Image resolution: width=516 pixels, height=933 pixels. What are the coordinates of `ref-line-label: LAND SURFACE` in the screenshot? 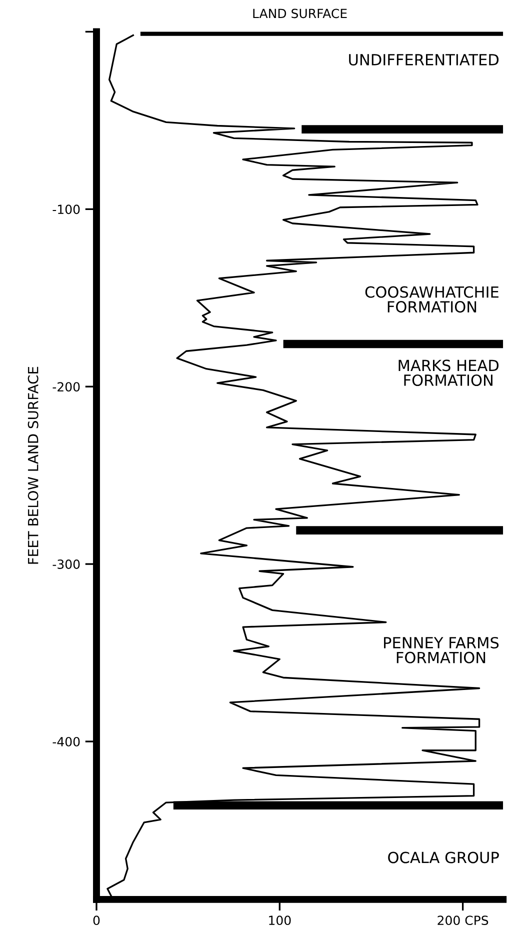 It's located at (300, 13).